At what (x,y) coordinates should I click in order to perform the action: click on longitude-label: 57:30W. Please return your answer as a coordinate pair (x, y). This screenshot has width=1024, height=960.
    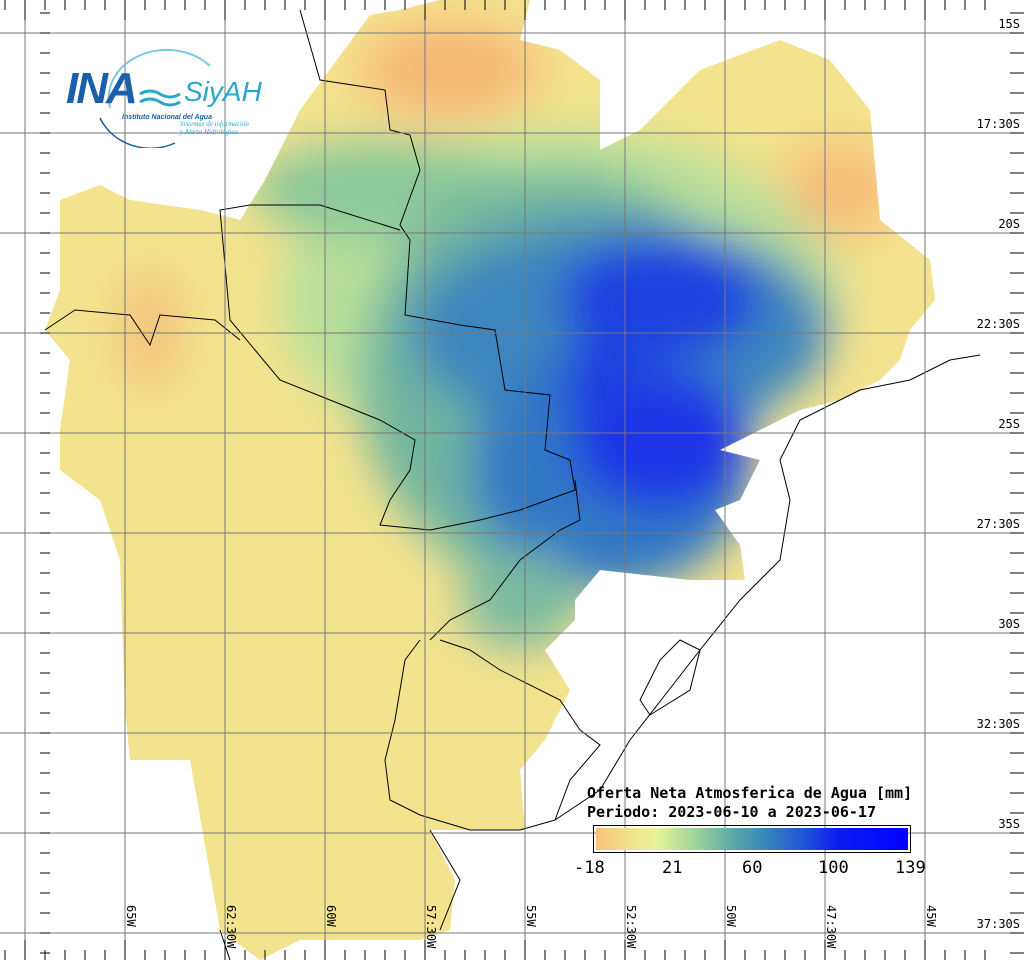
    Looking at the image, I should click on (431, 927).